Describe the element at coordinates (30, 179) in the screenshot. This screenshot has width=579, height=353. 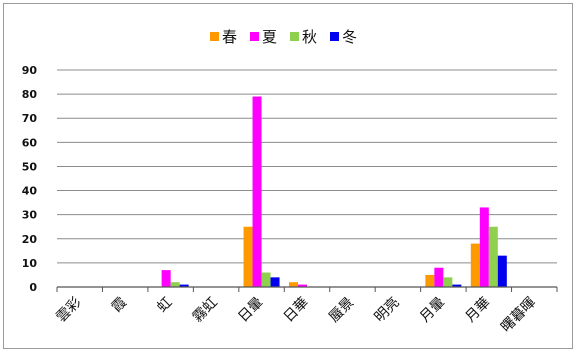
I see `y-axis: 0 10 20 30 40 50 60 70 80 90` at that location.